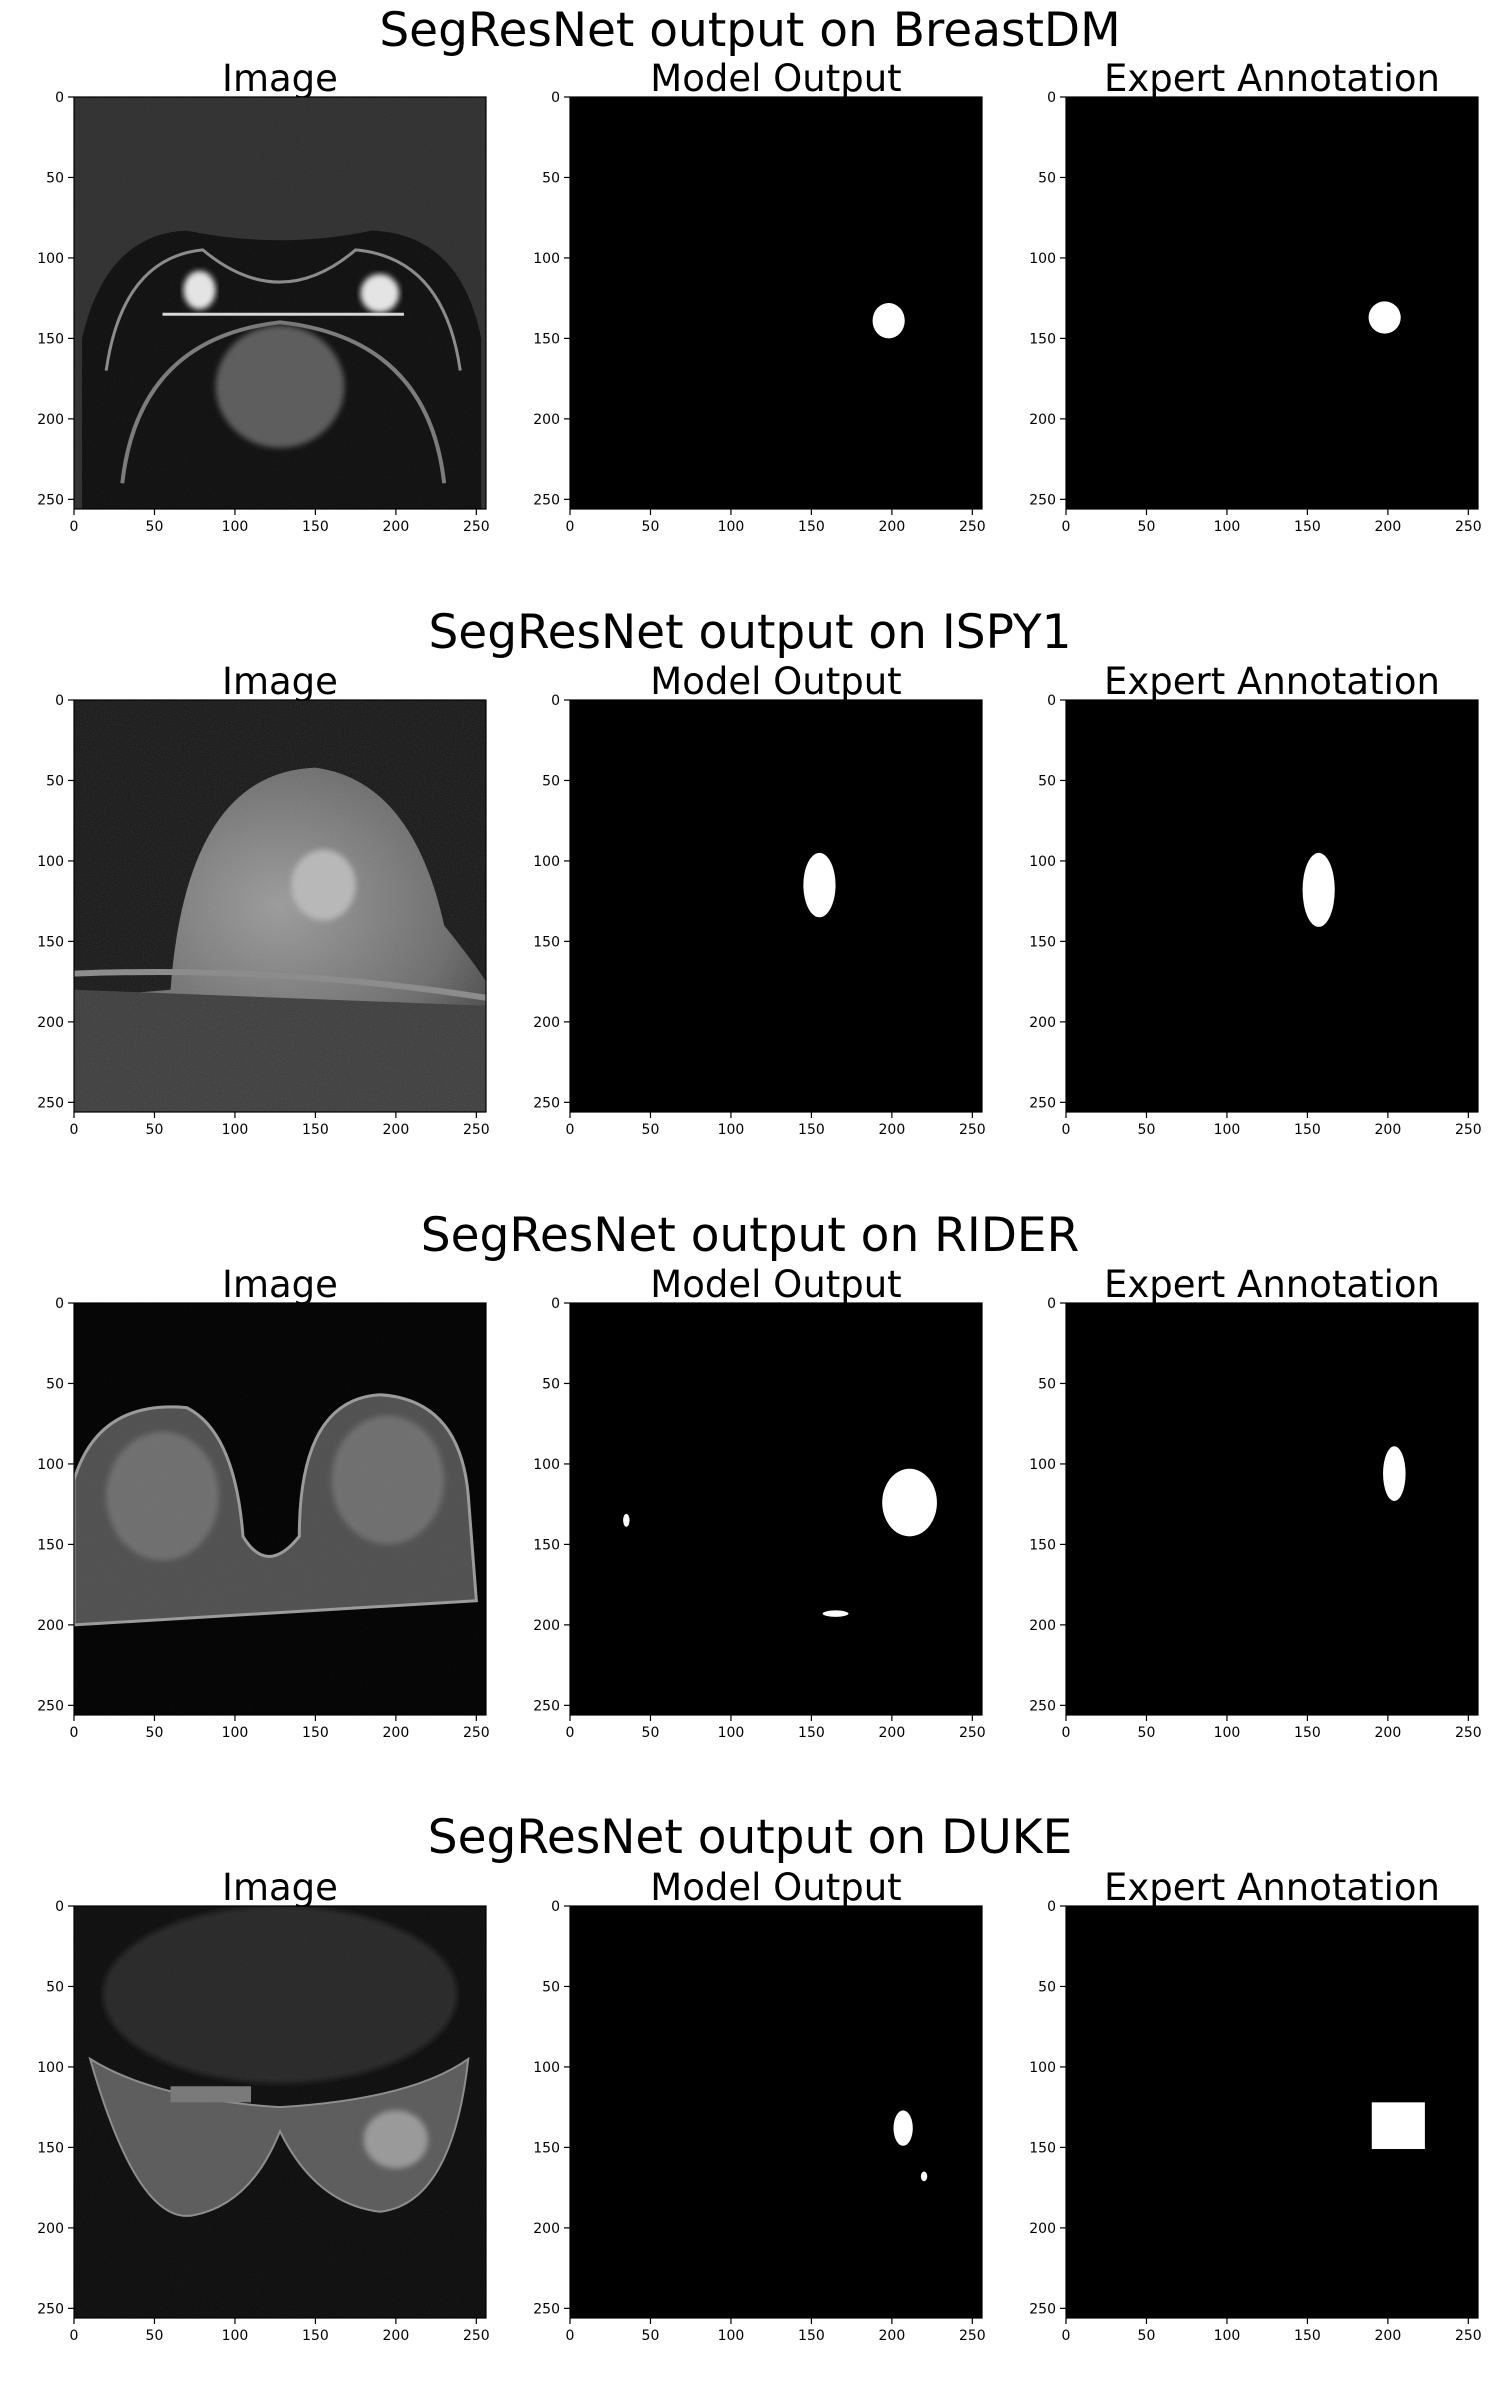  I want to click on segmentation-box, so click(1398, 2126).